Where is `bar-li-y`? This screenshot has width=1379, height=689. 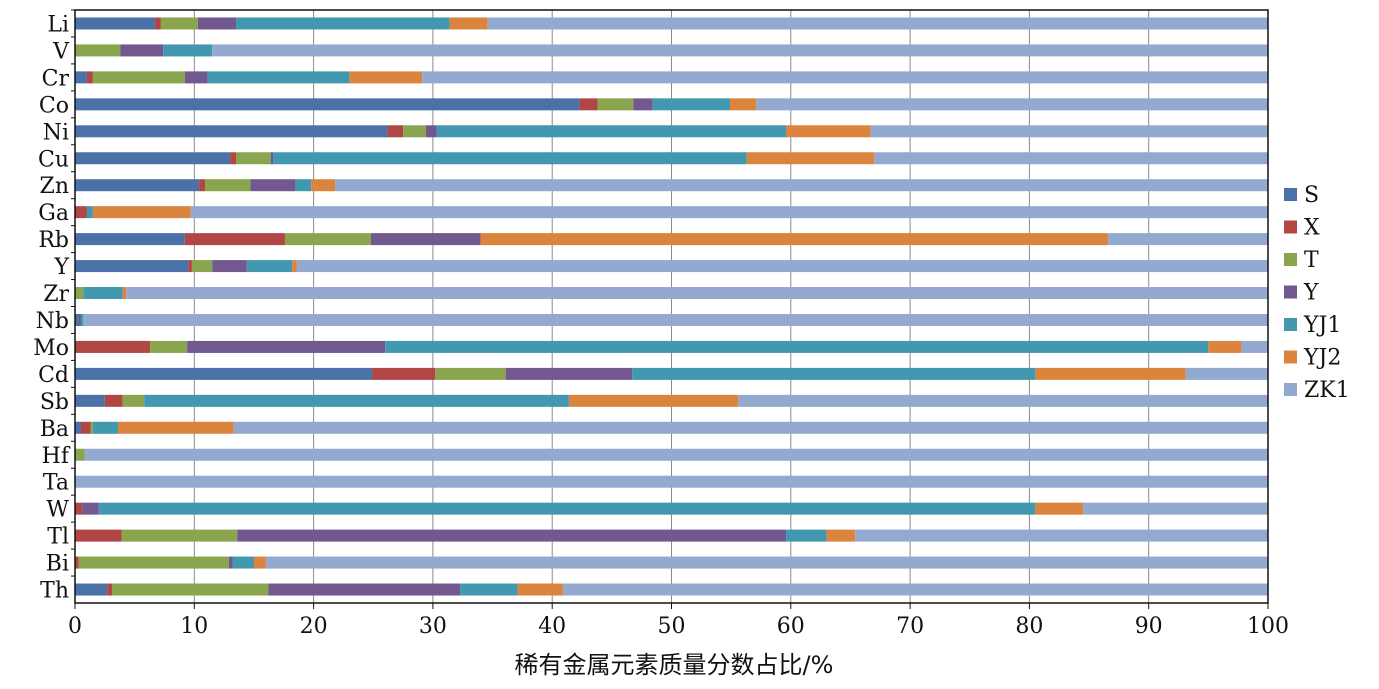
bar-li-y is located at coordinates (217, 23).